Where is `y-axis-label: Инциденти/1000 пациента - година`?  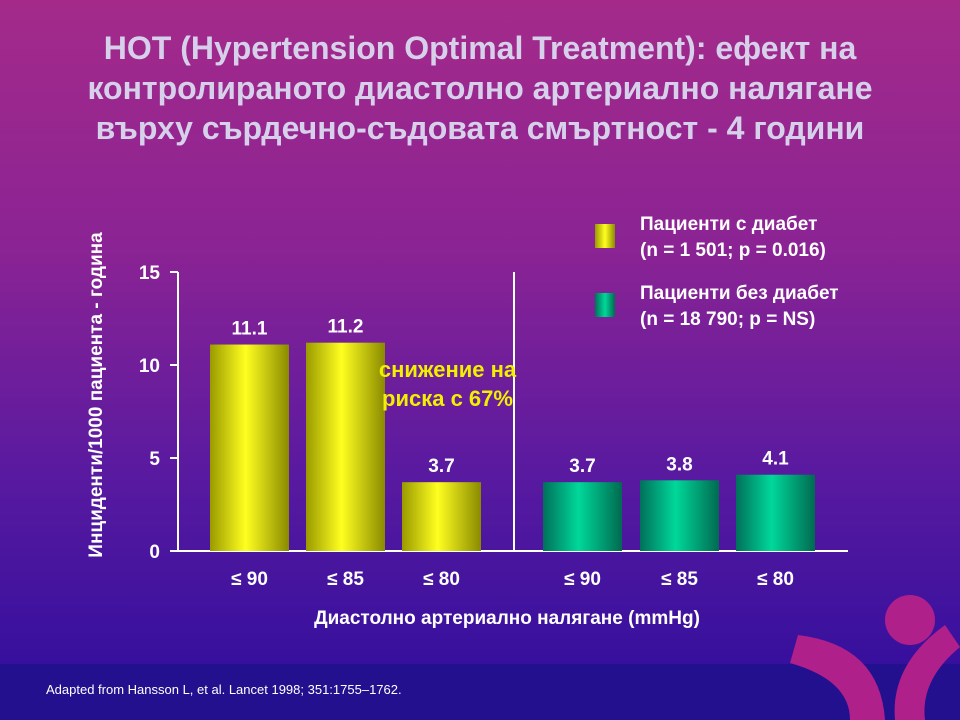 y-axis-label: Инциденти/1000 пациента - година is located at coordinates (96, 395).